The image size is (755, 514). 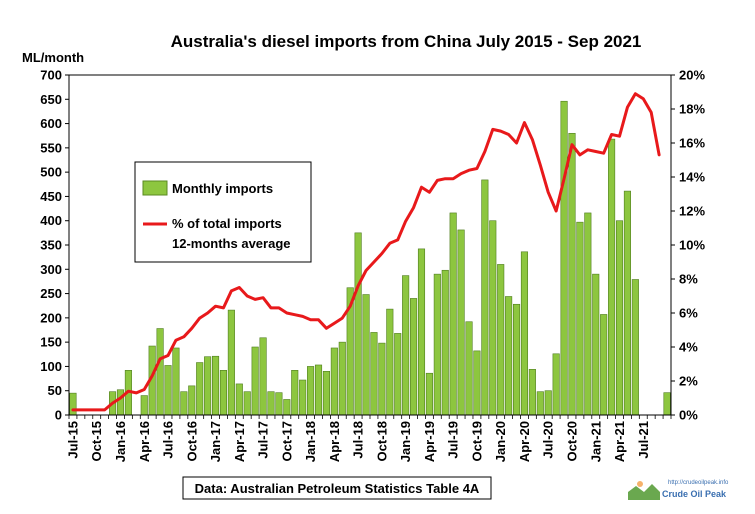 What do you see at coordinates (215, 441) in the screenshot?
I see `x-tick-label: Jan-17` at bounding box center [215, 441].